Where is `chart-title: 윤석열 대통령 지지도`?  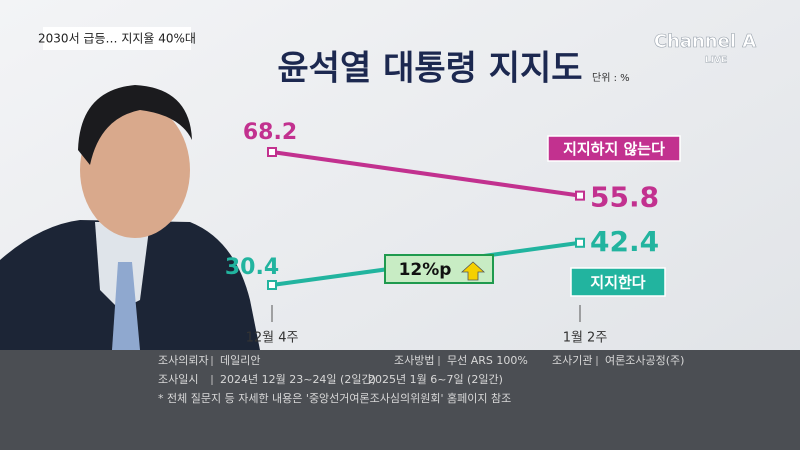
chart-title: 윤석열 대통령 지지도 is located at coordinates (429, 69).